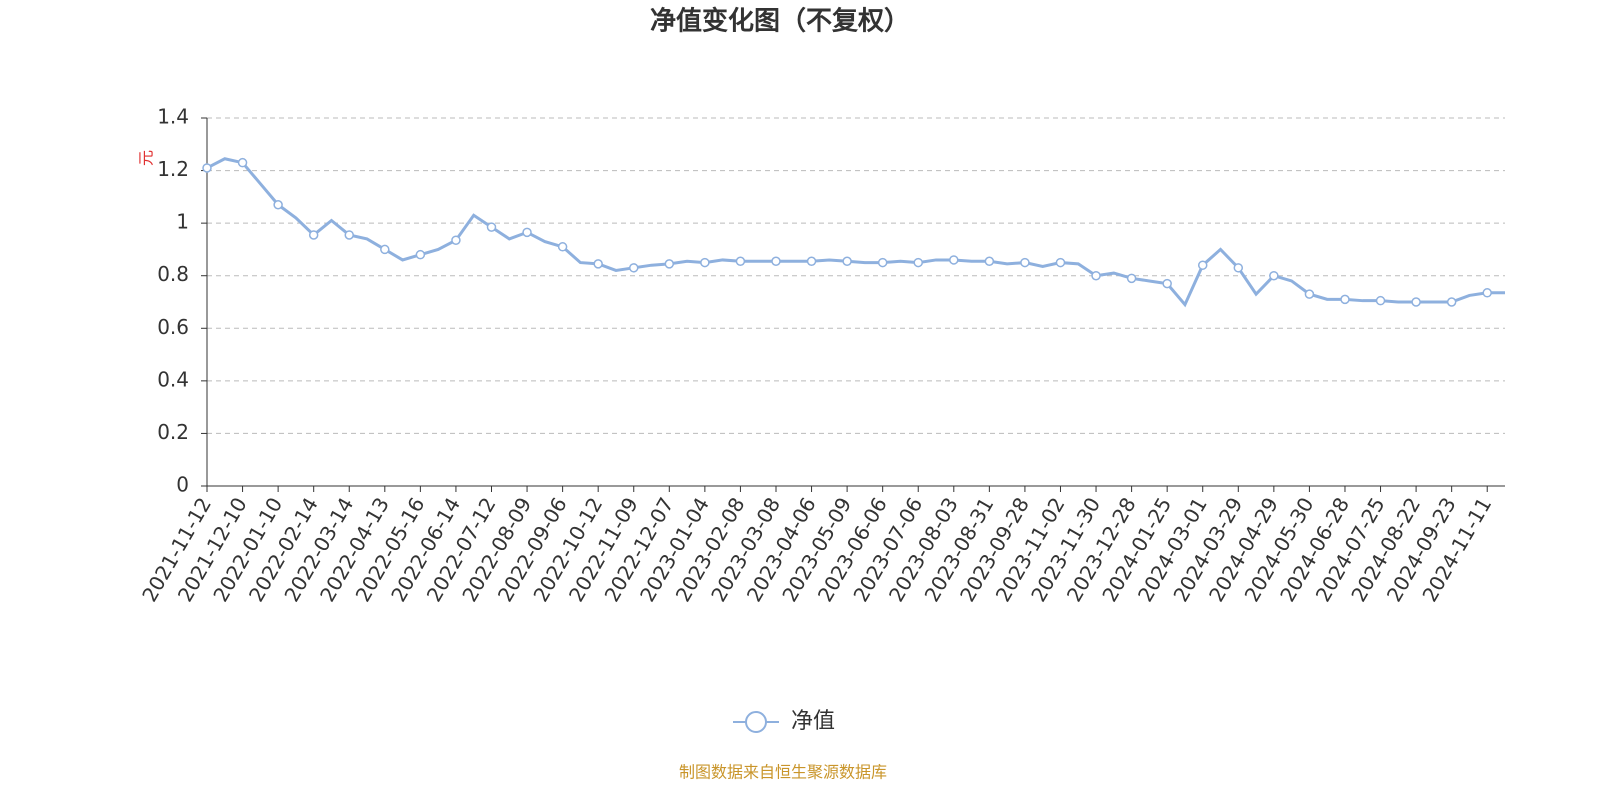  What do you see at coordinates (783, 772) in the screenshot?
I see `source-note: 制图数据来自恒生聚源数据库` at bounding box center [783, 772].